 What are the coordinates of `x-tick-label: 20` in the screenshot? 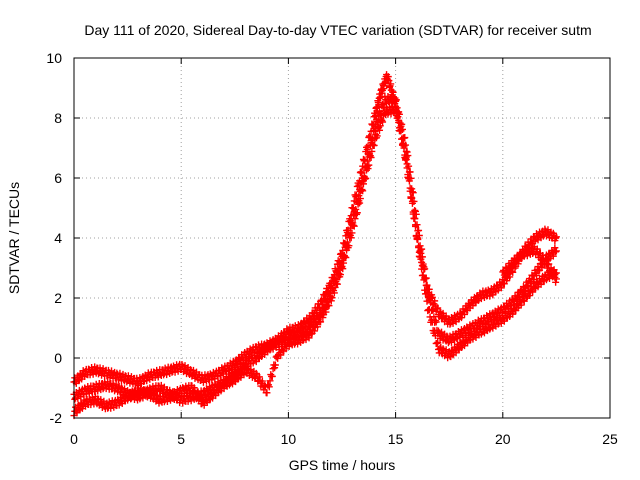 It's located at (503, 439).